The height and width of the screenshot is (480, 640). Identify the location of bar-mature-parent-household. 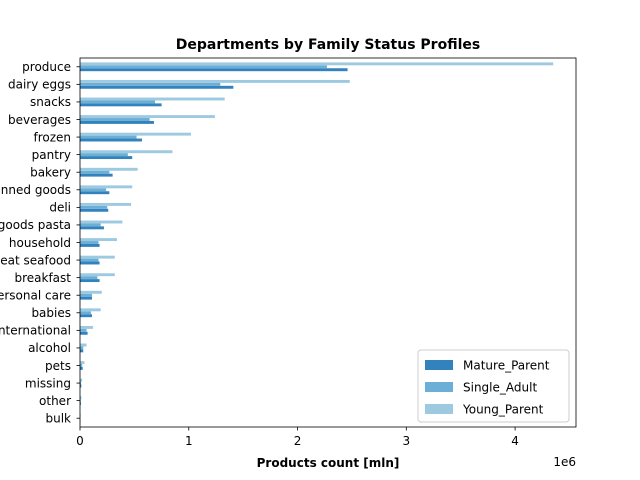
(90, 245).